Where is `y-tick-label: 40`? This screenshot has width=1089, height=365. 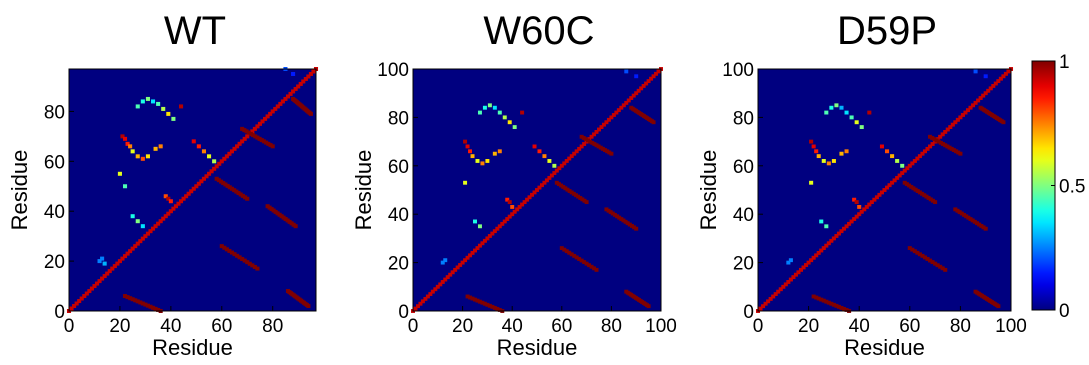
y-tick-label: 40 is located at coordinates (743, 215).